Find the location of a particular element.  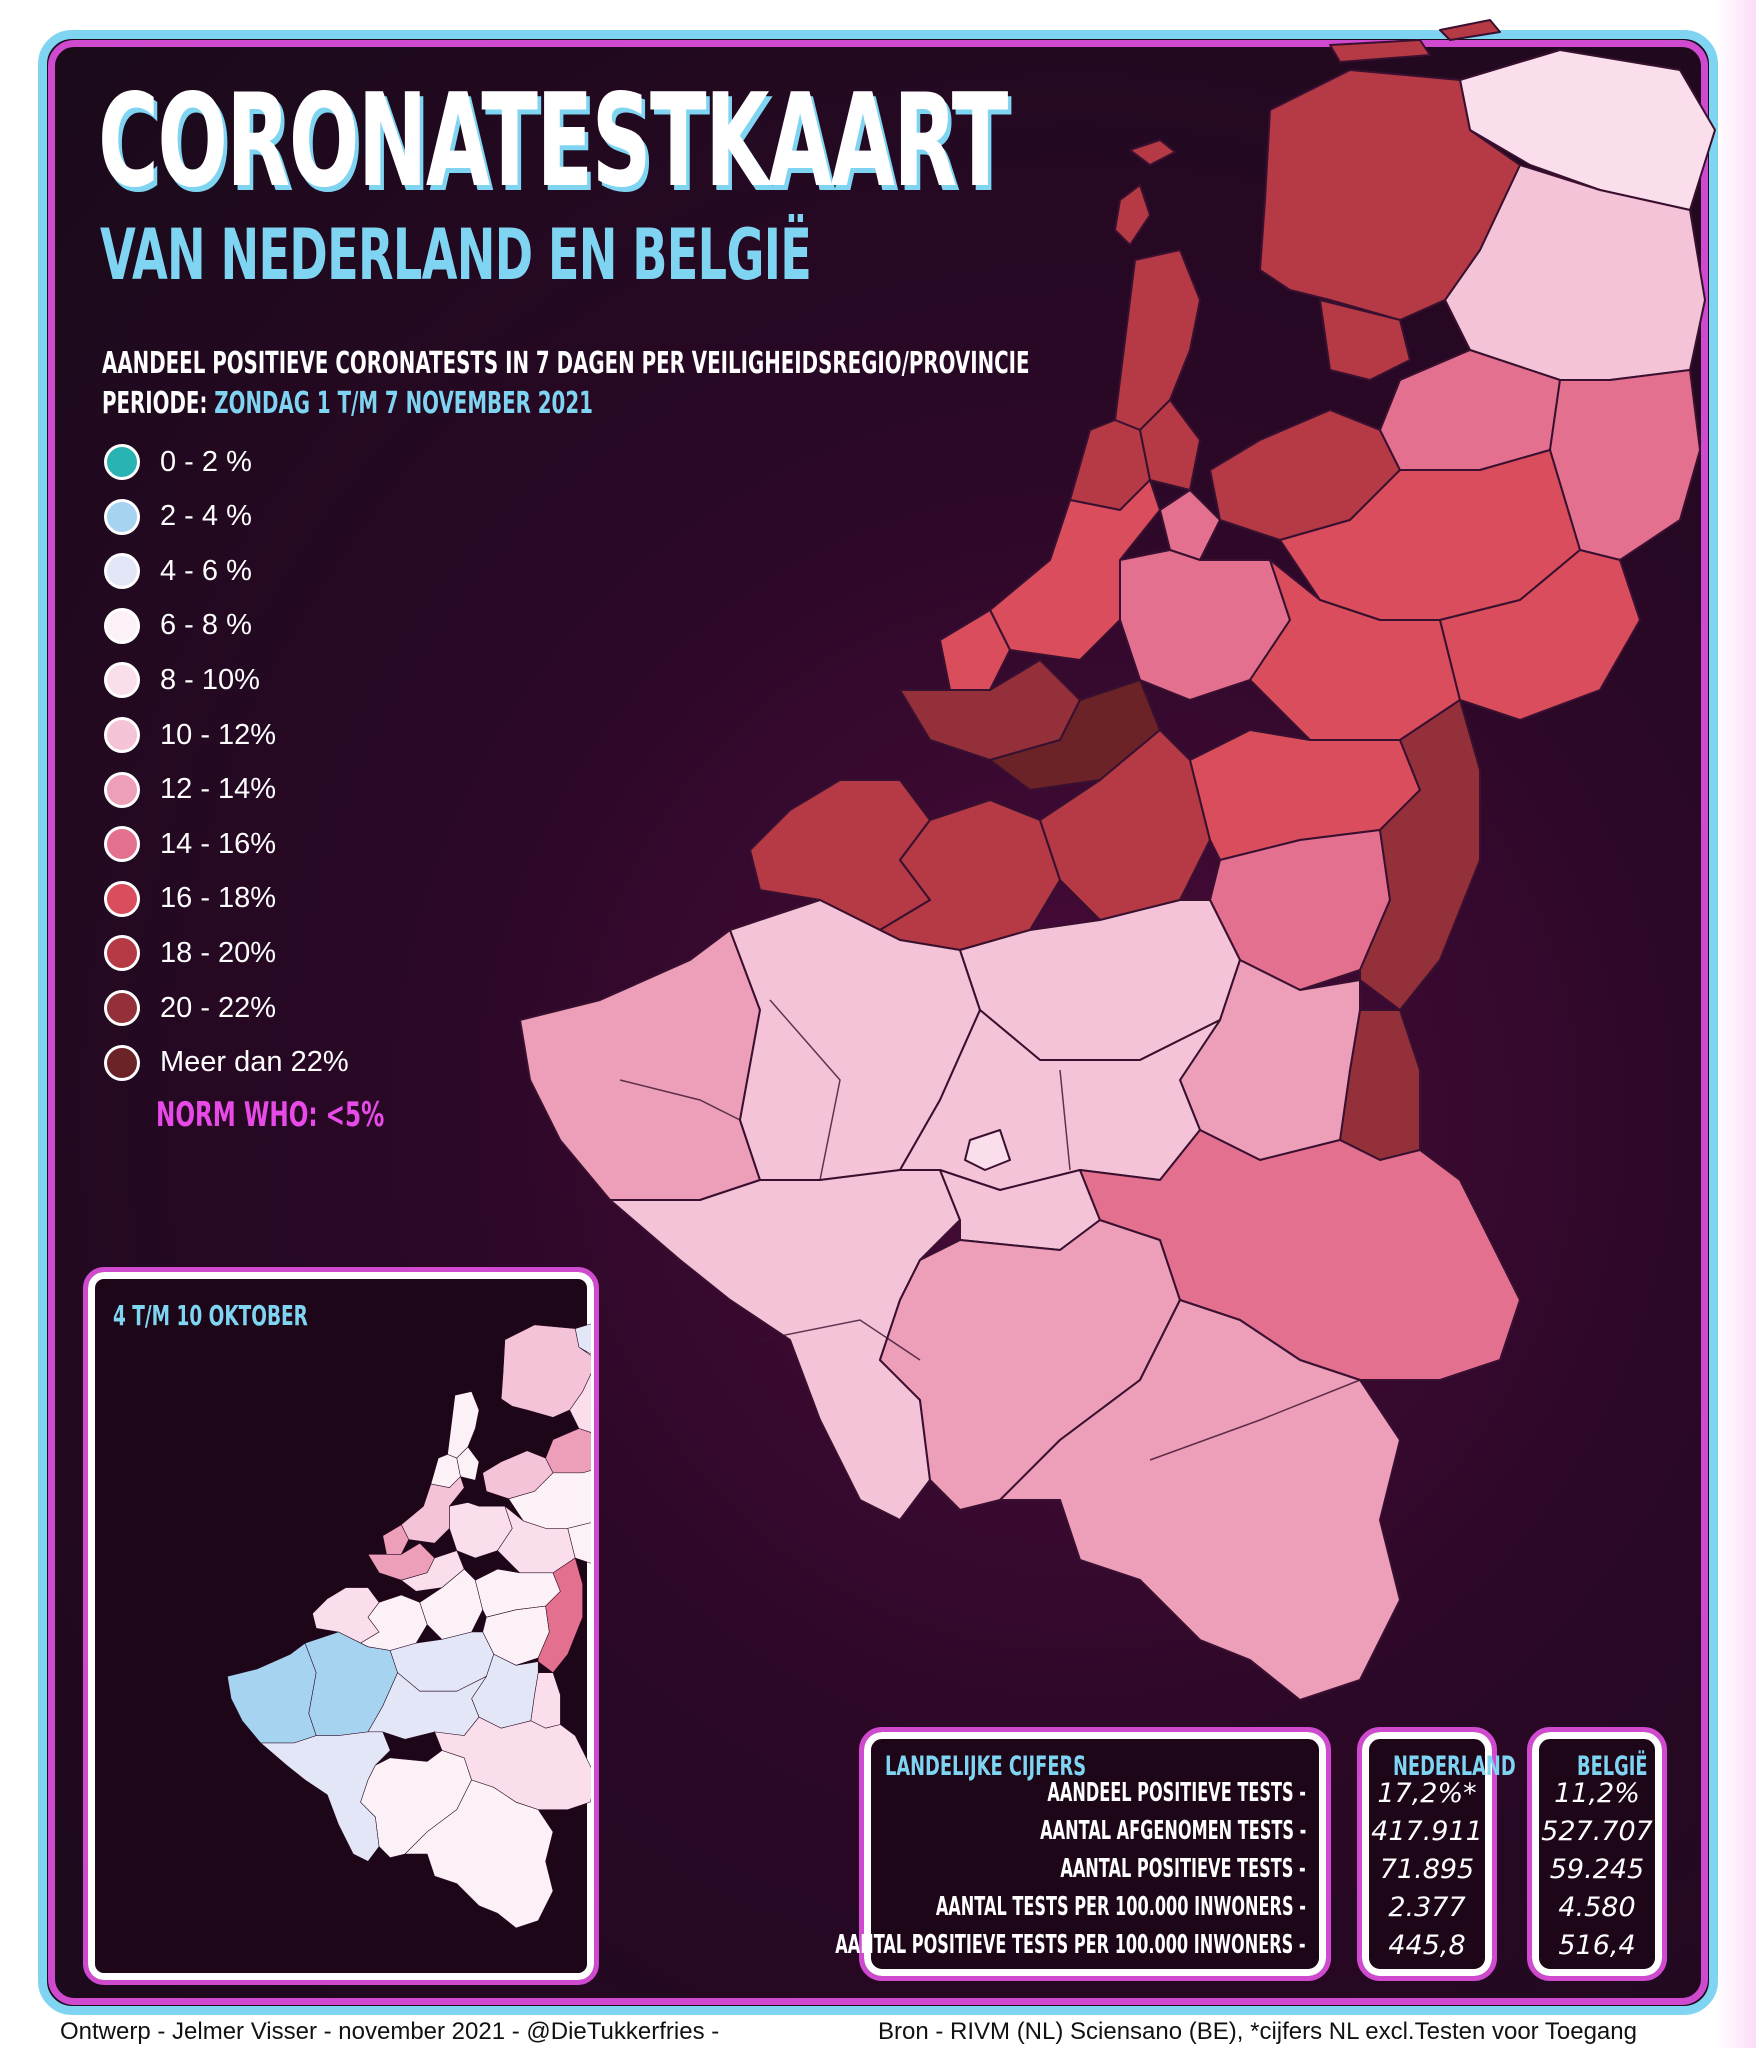

inset-amsterdam is located at coordinates (468, 1463).